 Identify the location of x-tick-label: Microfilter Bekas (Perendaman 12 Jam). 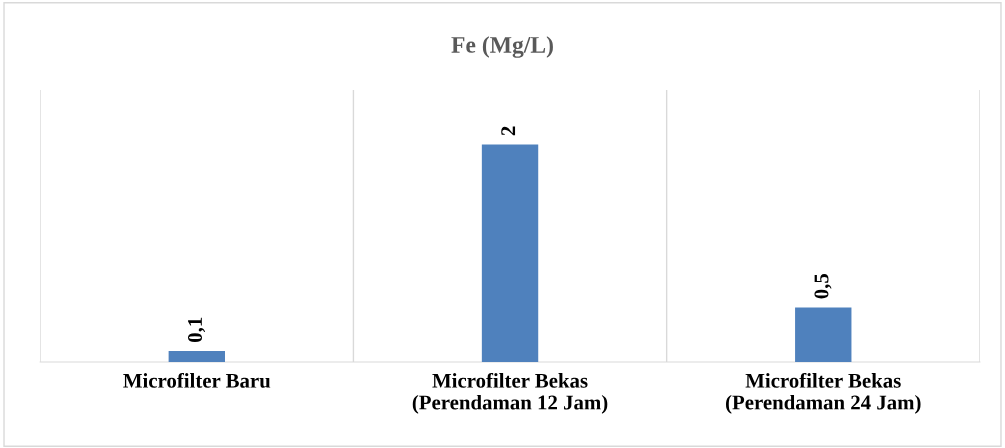
(510, 393).